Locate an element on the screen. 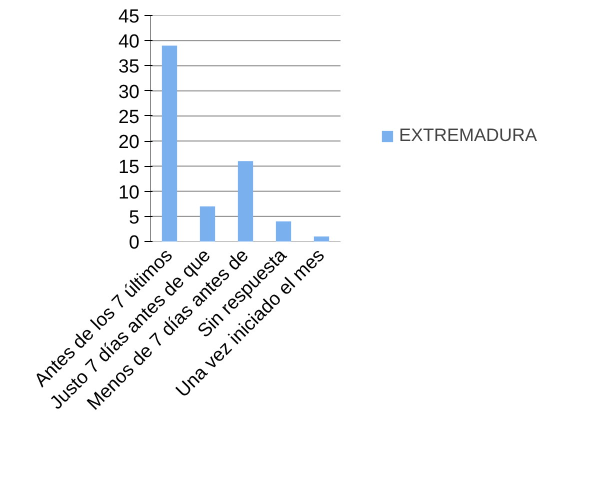  y-tick-label: 45 is located at coordinates (129, 17).